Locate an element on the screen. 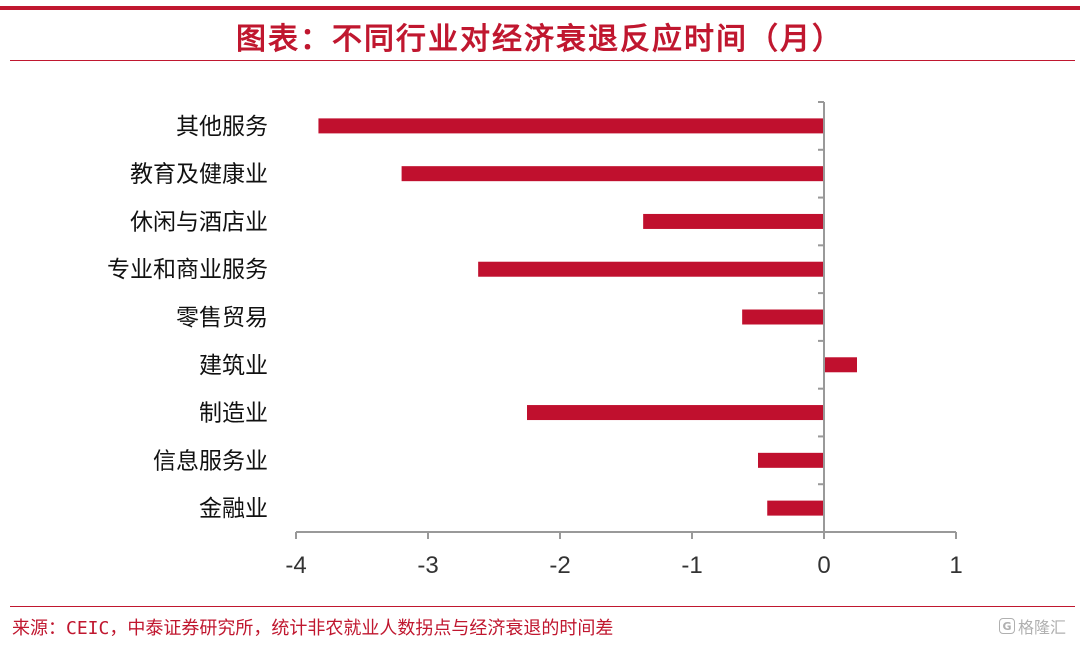  category-label-3: 专业和商业服务 is located at coordinates (187, 270).